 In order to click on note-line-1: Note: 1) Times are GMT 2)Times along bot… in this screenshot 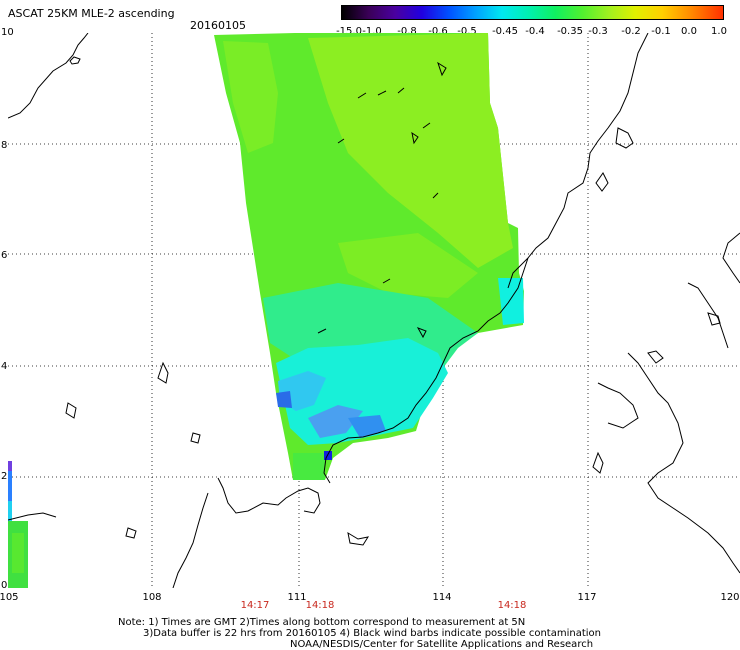, I will do `click(322, 622)`.